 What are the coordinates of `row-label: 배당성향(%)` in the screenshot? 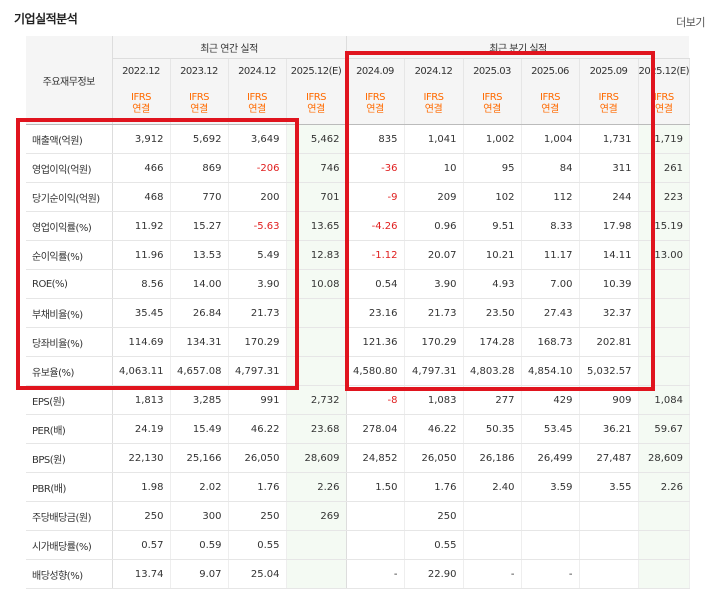 It's located at (69, 574).